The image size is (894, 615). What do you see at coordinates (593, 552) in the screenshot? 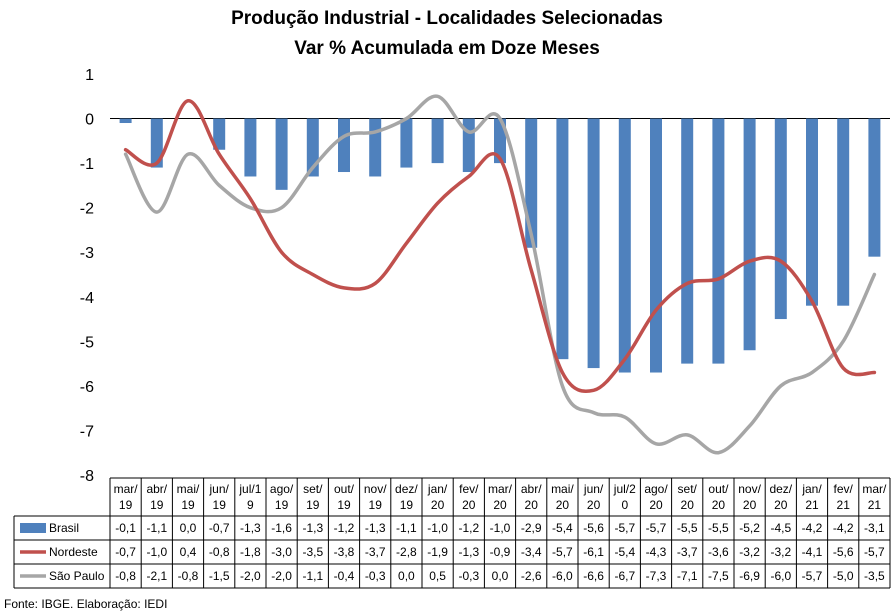
I see `data-label-nordeste: -6,1` at bounding box center [593, 552].